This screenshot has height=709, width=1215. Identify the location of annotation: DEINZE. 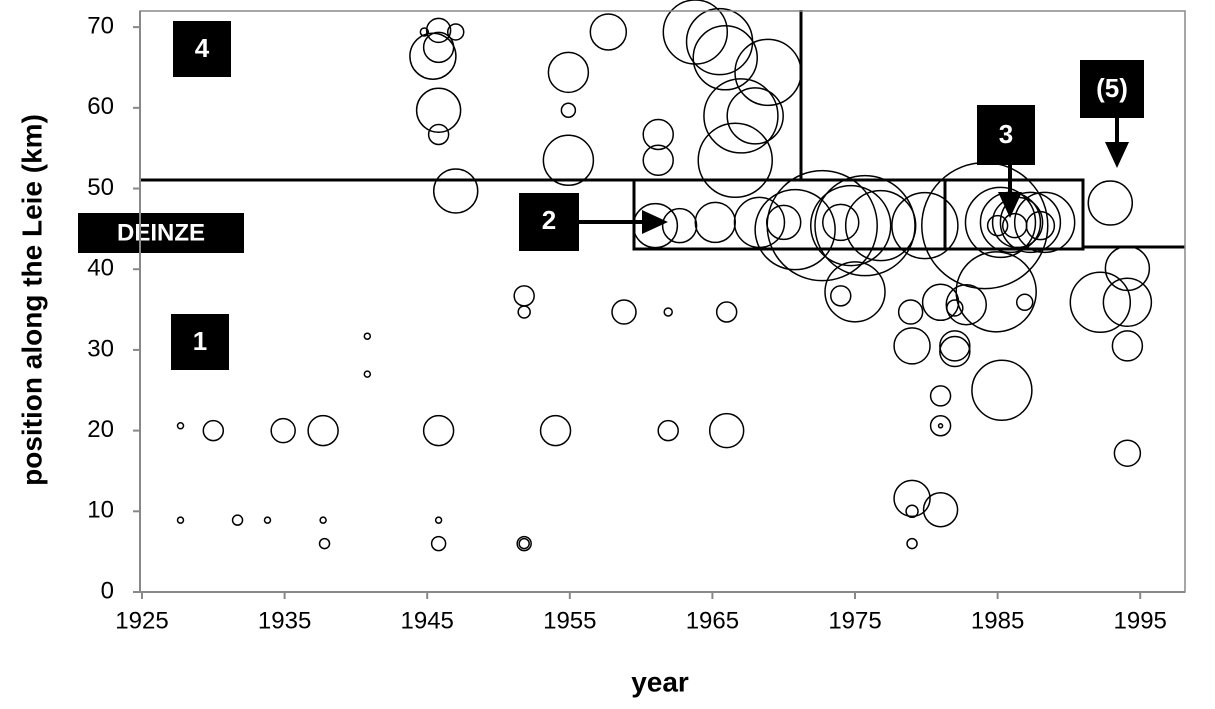
(161, 232).